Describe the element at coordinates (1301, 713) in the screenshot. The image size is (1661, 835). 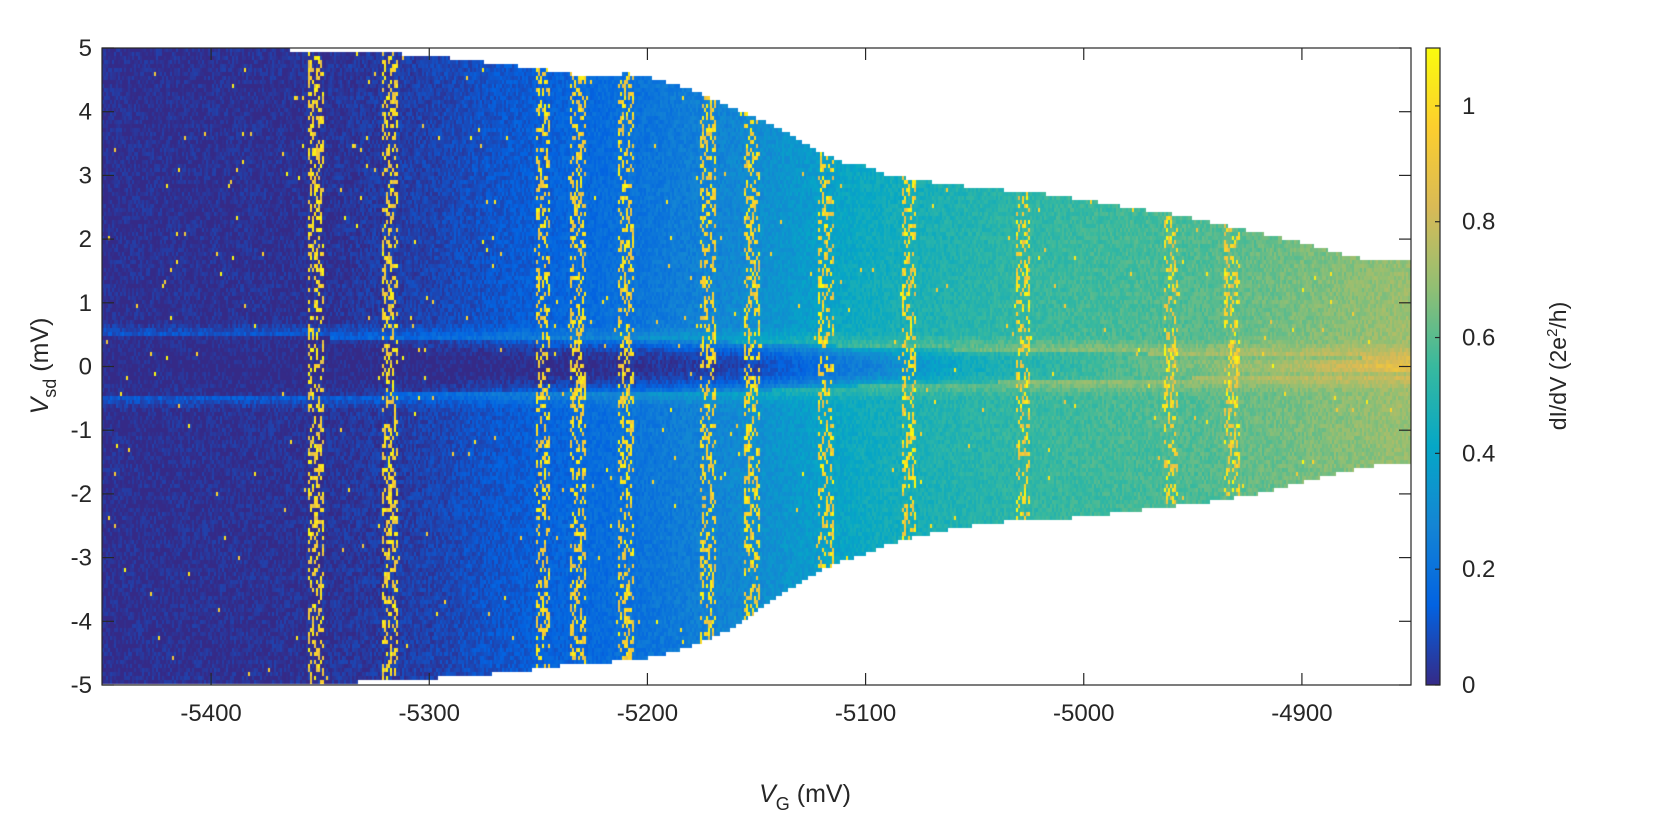
I see `x-tick-label: -4900` at that location.